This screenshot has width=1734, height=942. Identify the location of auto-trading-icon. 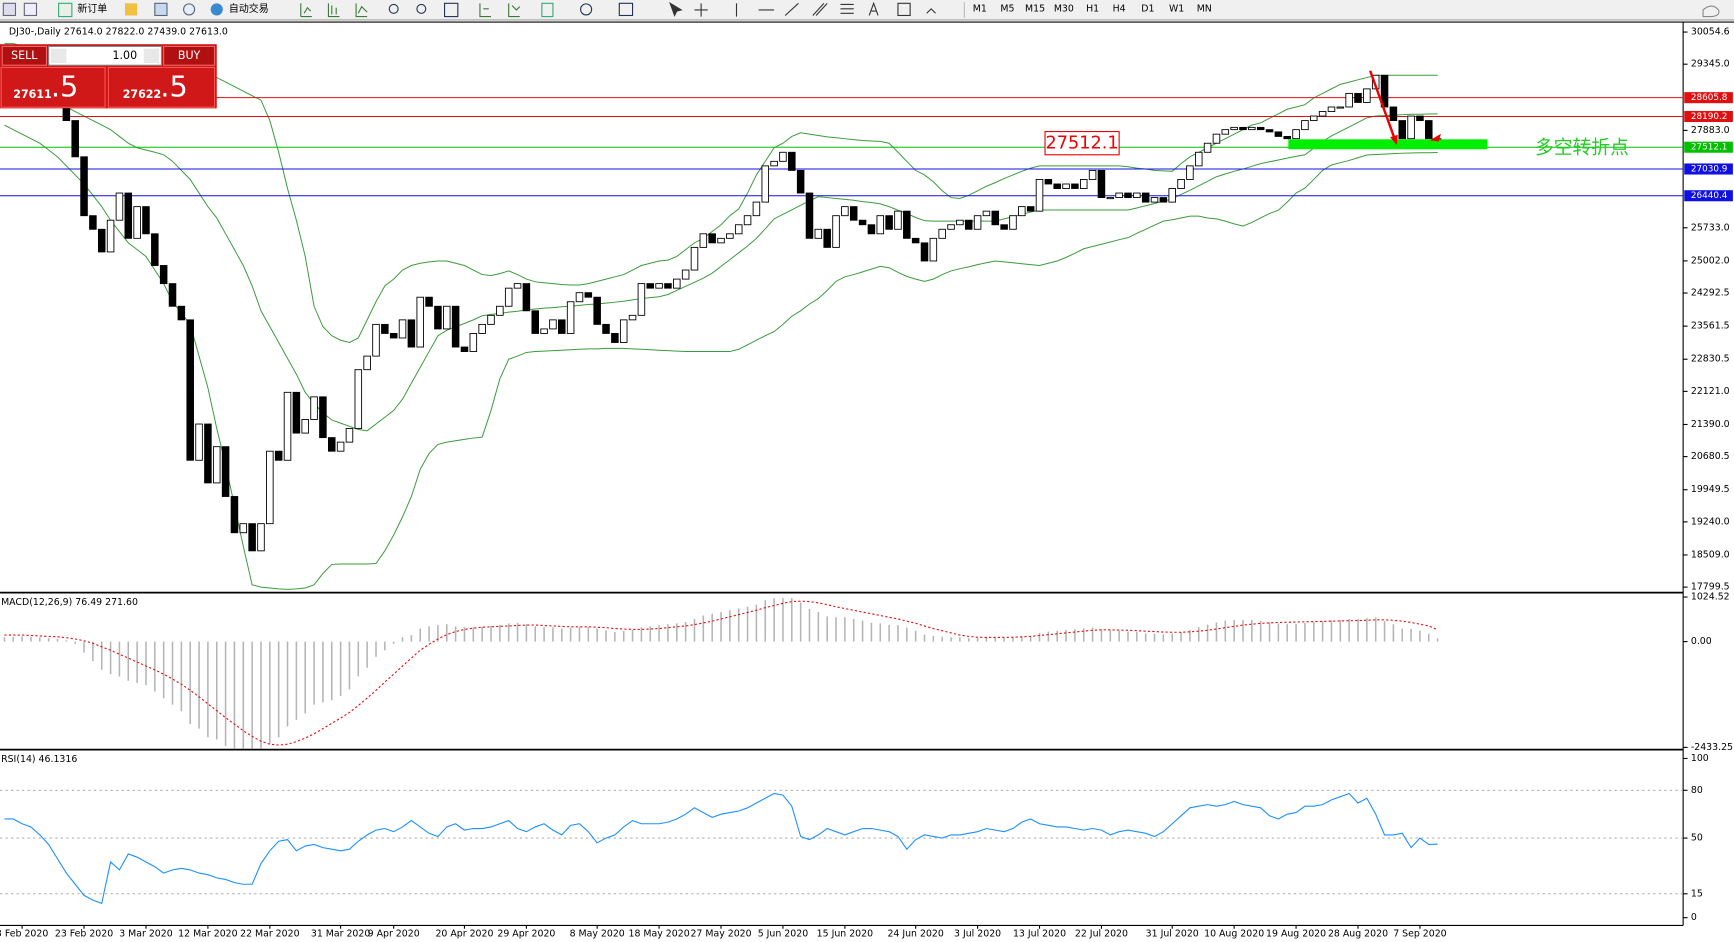
(216, 9).